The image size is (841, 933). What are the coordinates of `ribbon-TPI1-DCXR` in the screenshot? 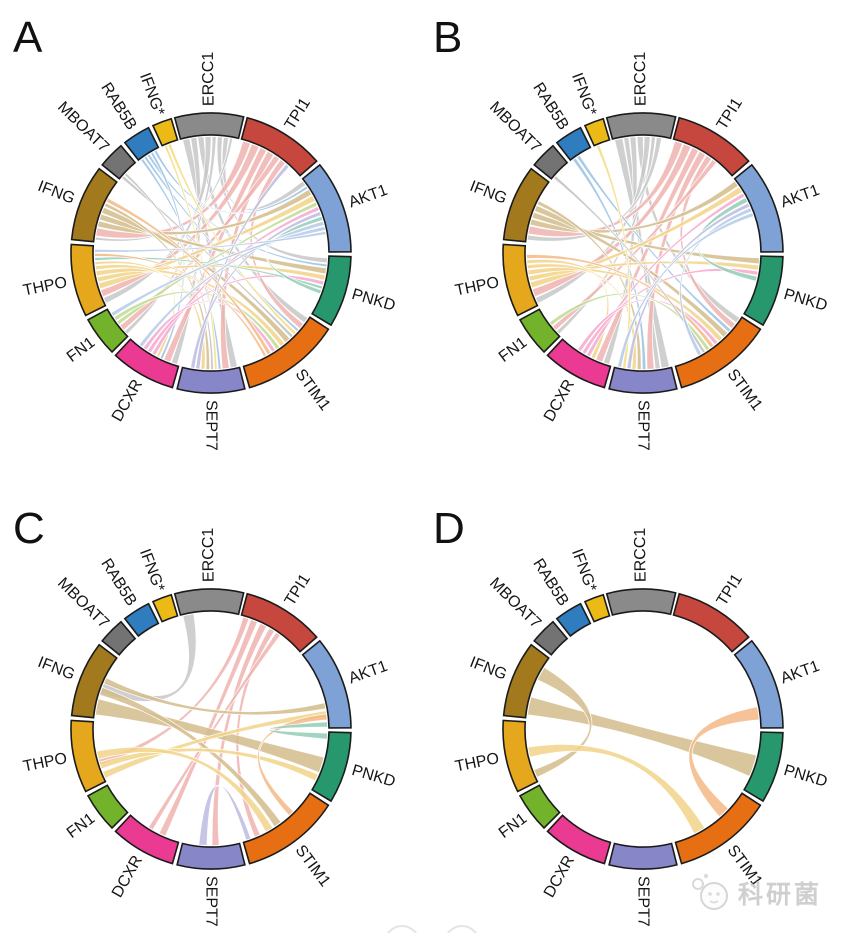 It's located at (214, 731).